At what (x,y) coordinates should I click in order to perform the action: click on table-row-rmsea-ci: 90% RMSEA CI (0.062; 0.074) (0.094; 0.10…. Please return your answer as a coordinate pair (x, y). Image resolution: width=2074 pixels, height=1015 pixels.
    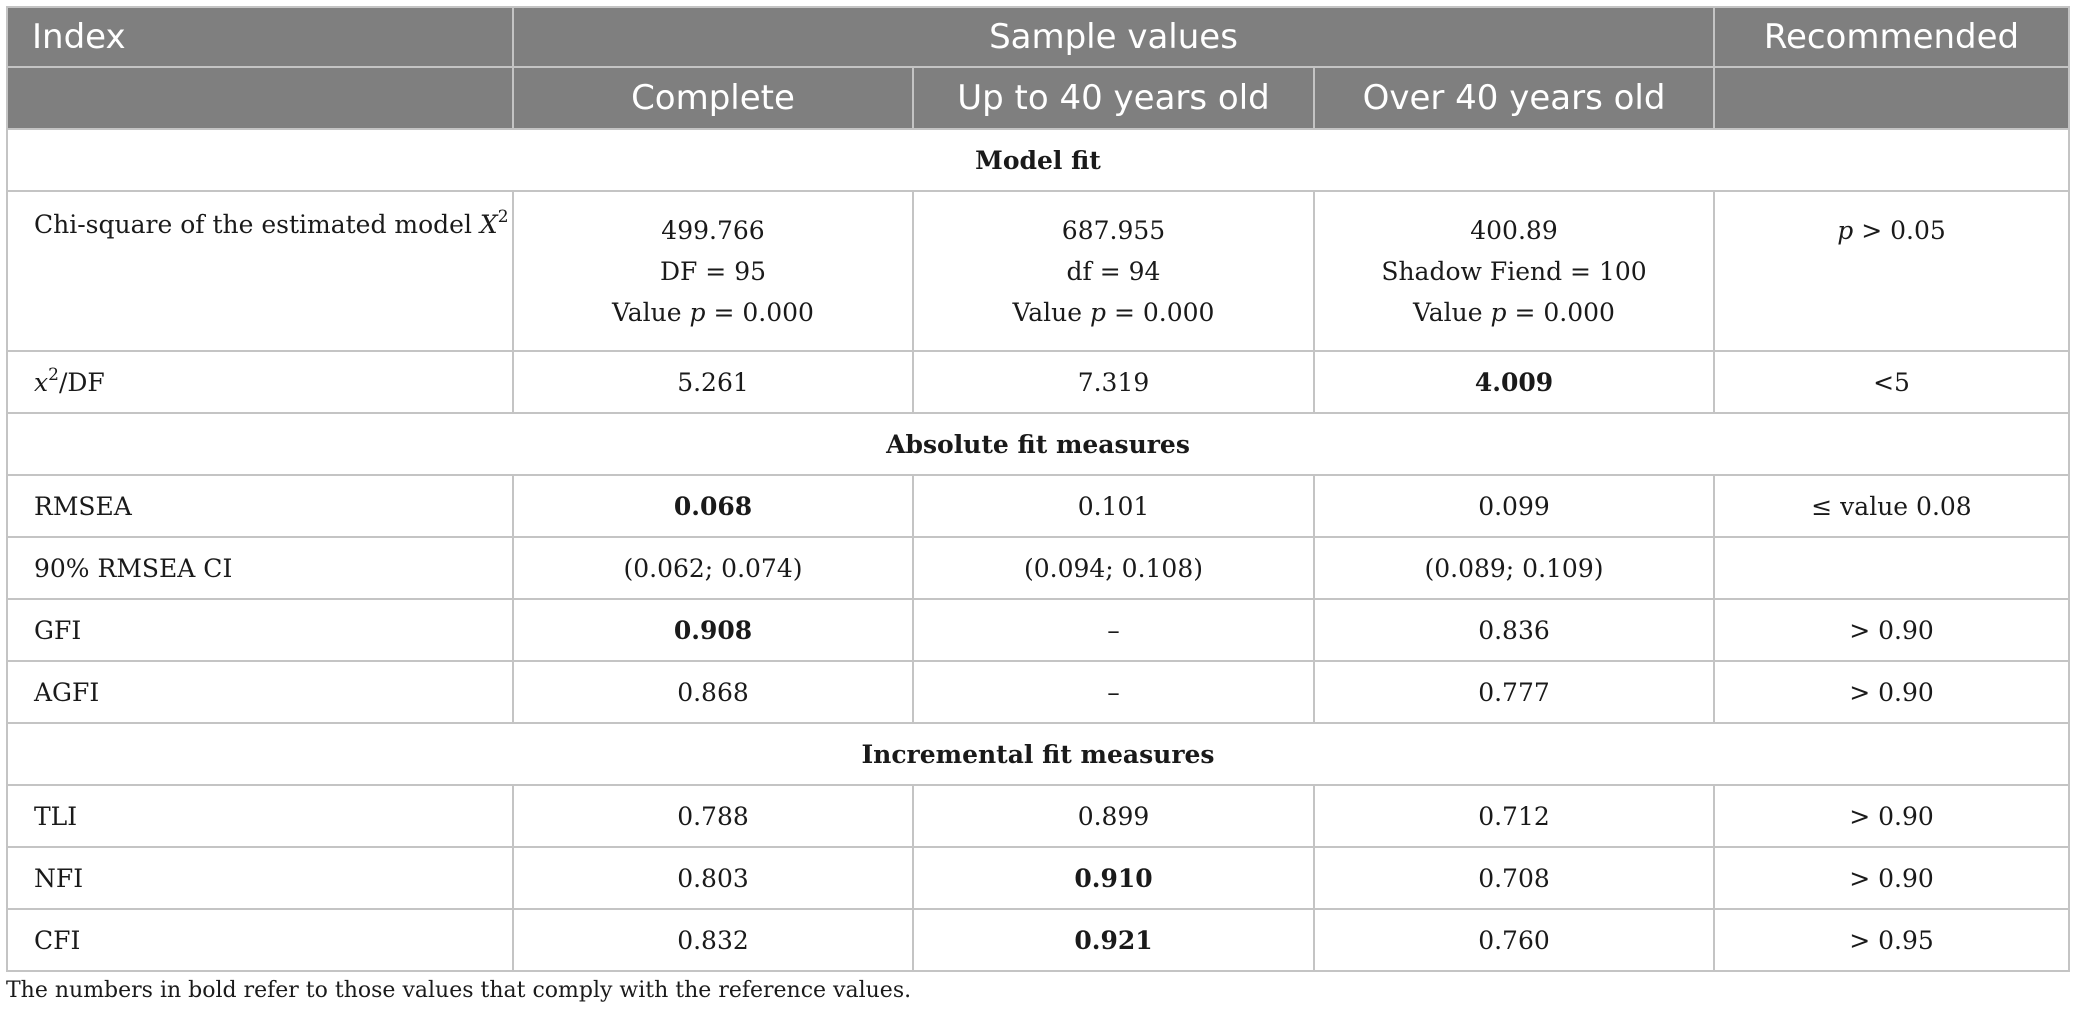
    Looking at the image, I should click on (1038, 568).